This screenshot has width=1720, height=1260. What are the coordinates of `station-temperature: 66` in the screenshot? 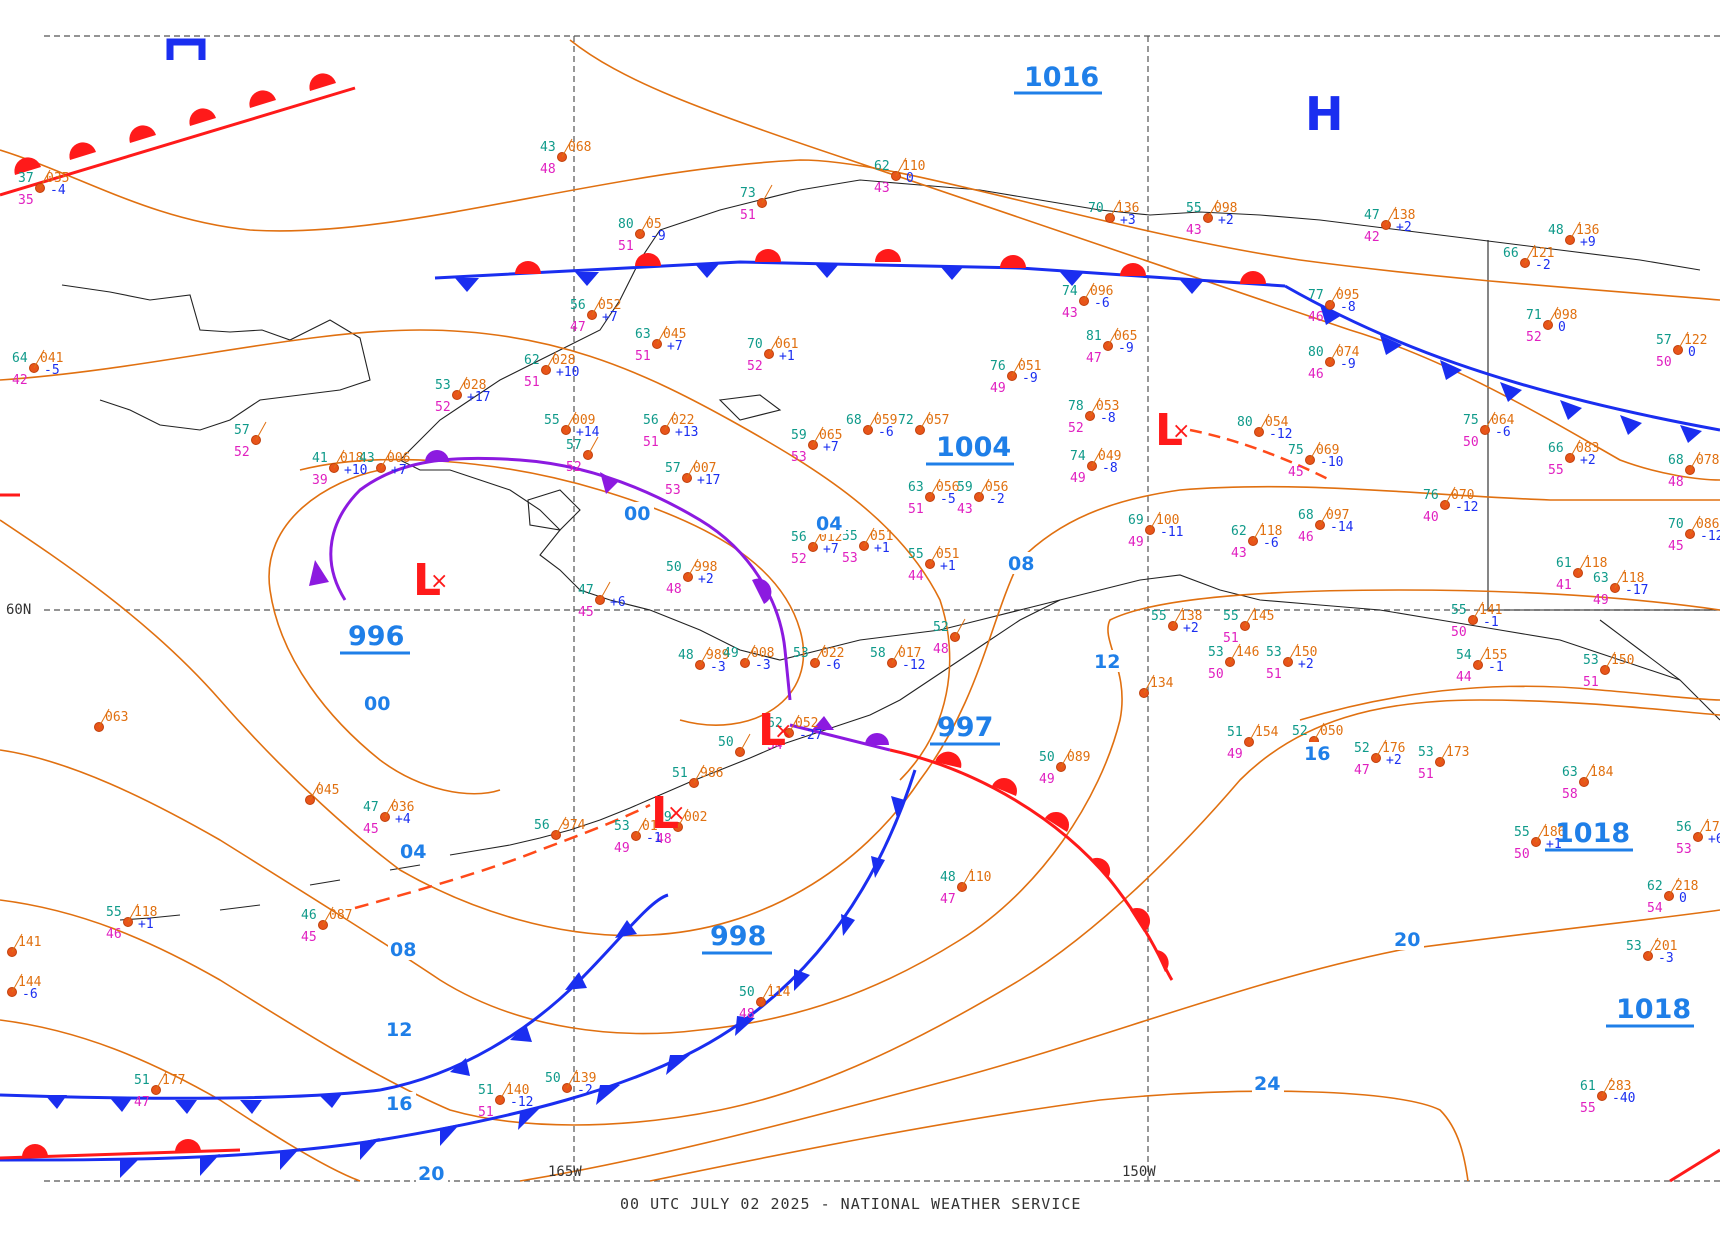 It's located at (1556, 448).